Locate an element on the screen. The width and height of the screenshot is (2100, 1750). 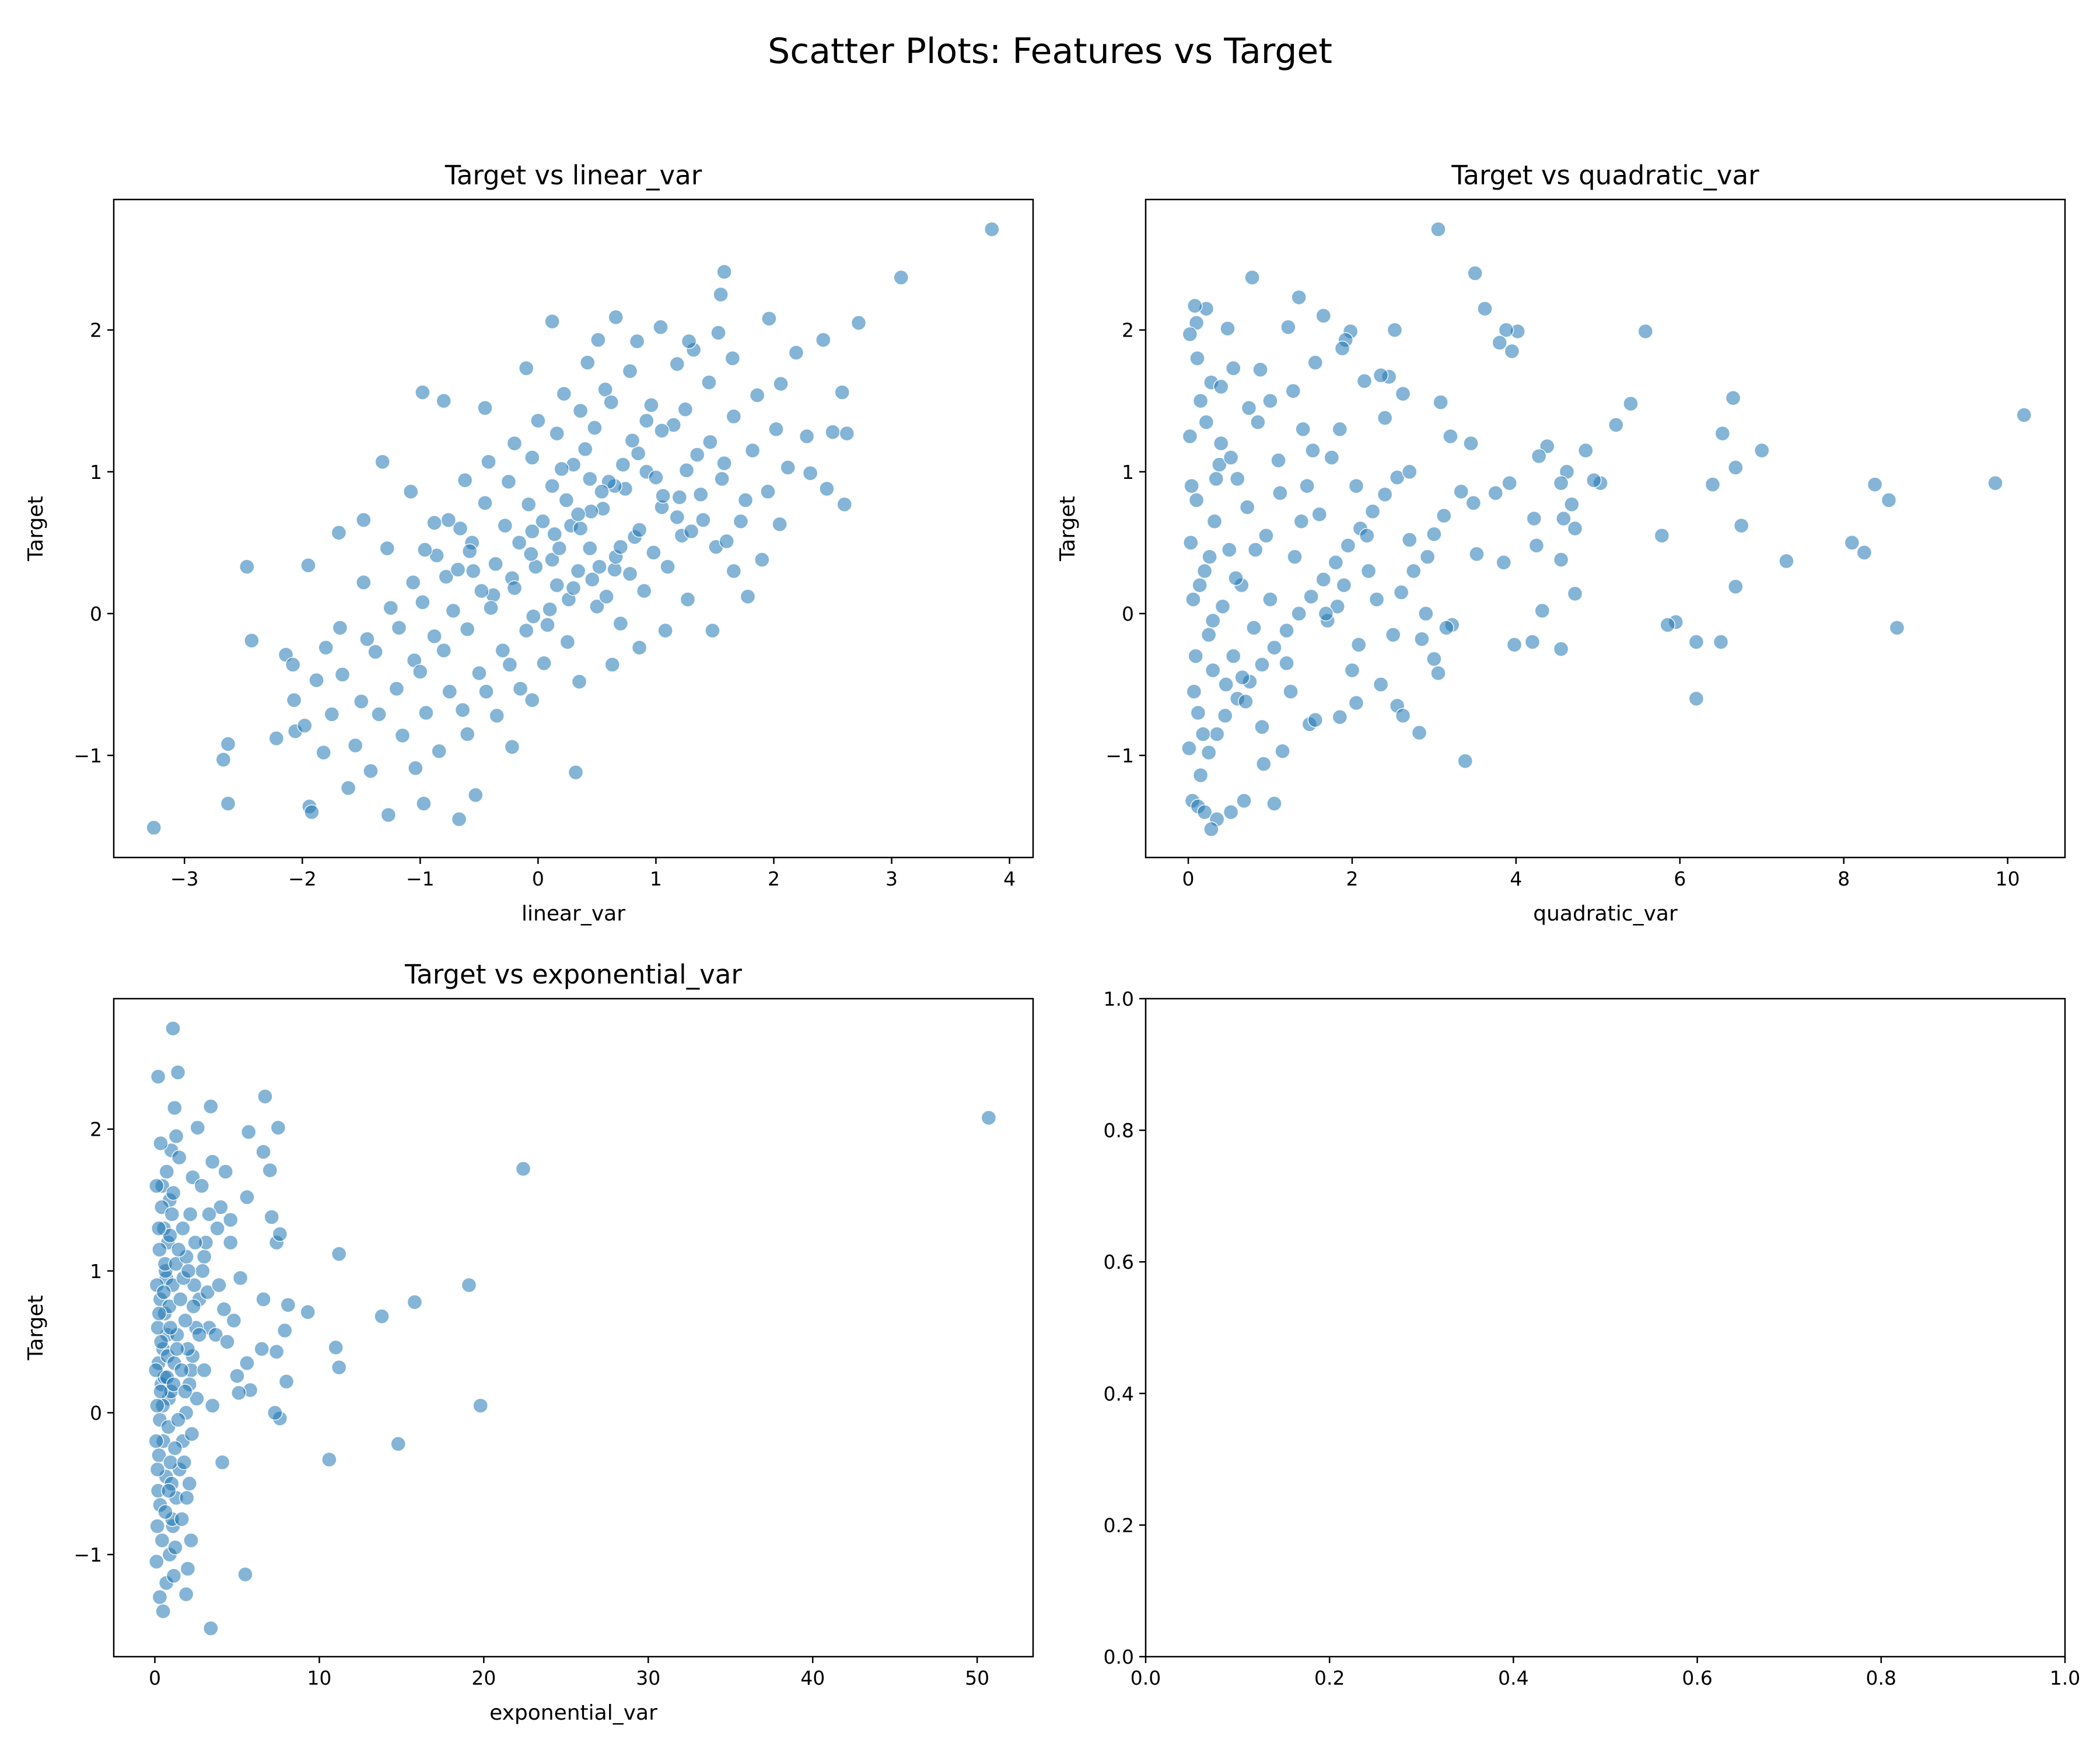
x-axis-label: linear_var is located at coordinates (573, 914).